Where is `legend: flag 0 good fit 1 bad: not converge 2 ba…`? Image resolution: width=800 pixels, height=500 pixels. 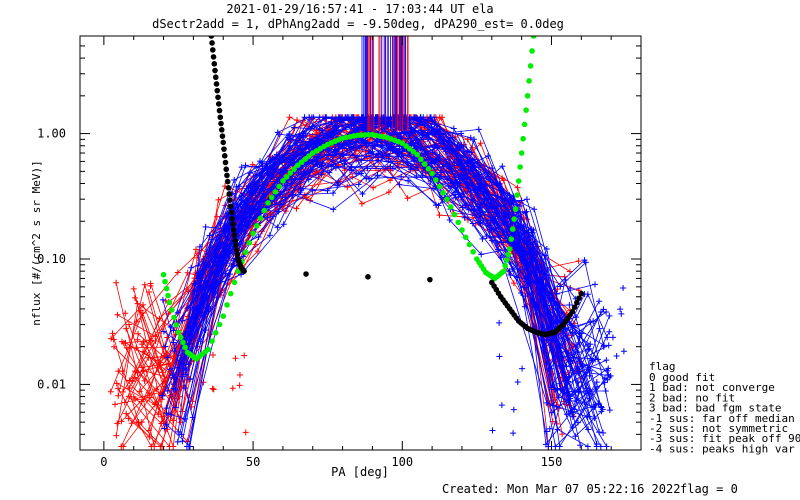 legend: flag 0 good fit 1 bad: not converge 2 ba… is located at coordinates (724, 407).